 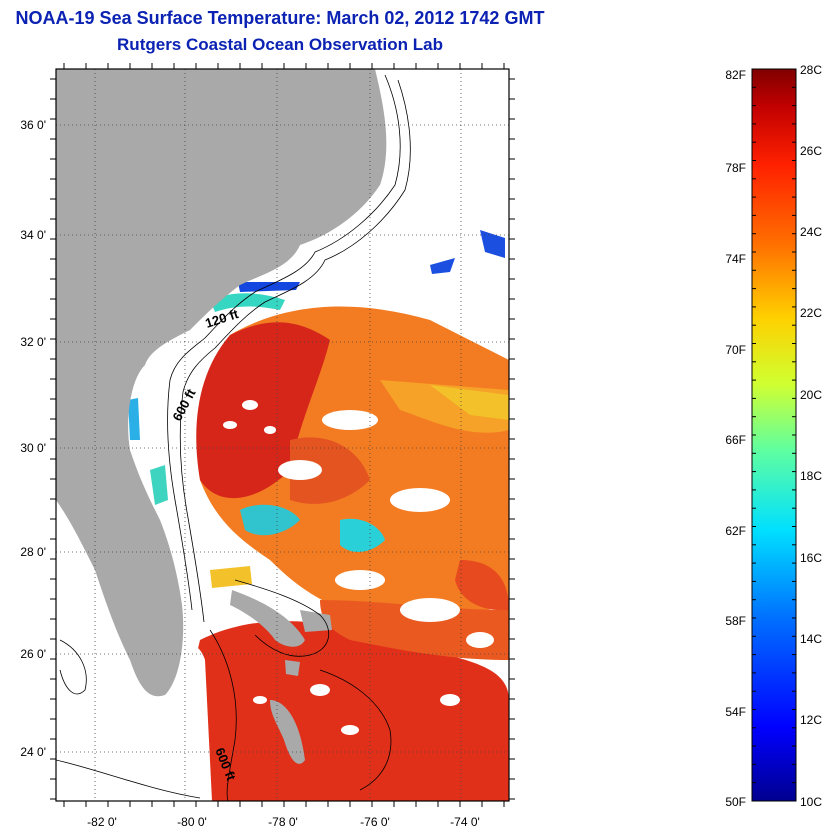 What do you see at coordinates (102, 822) in the screenshot?
I see `lon-label: -82 0'` at bounding box center [102, 822].